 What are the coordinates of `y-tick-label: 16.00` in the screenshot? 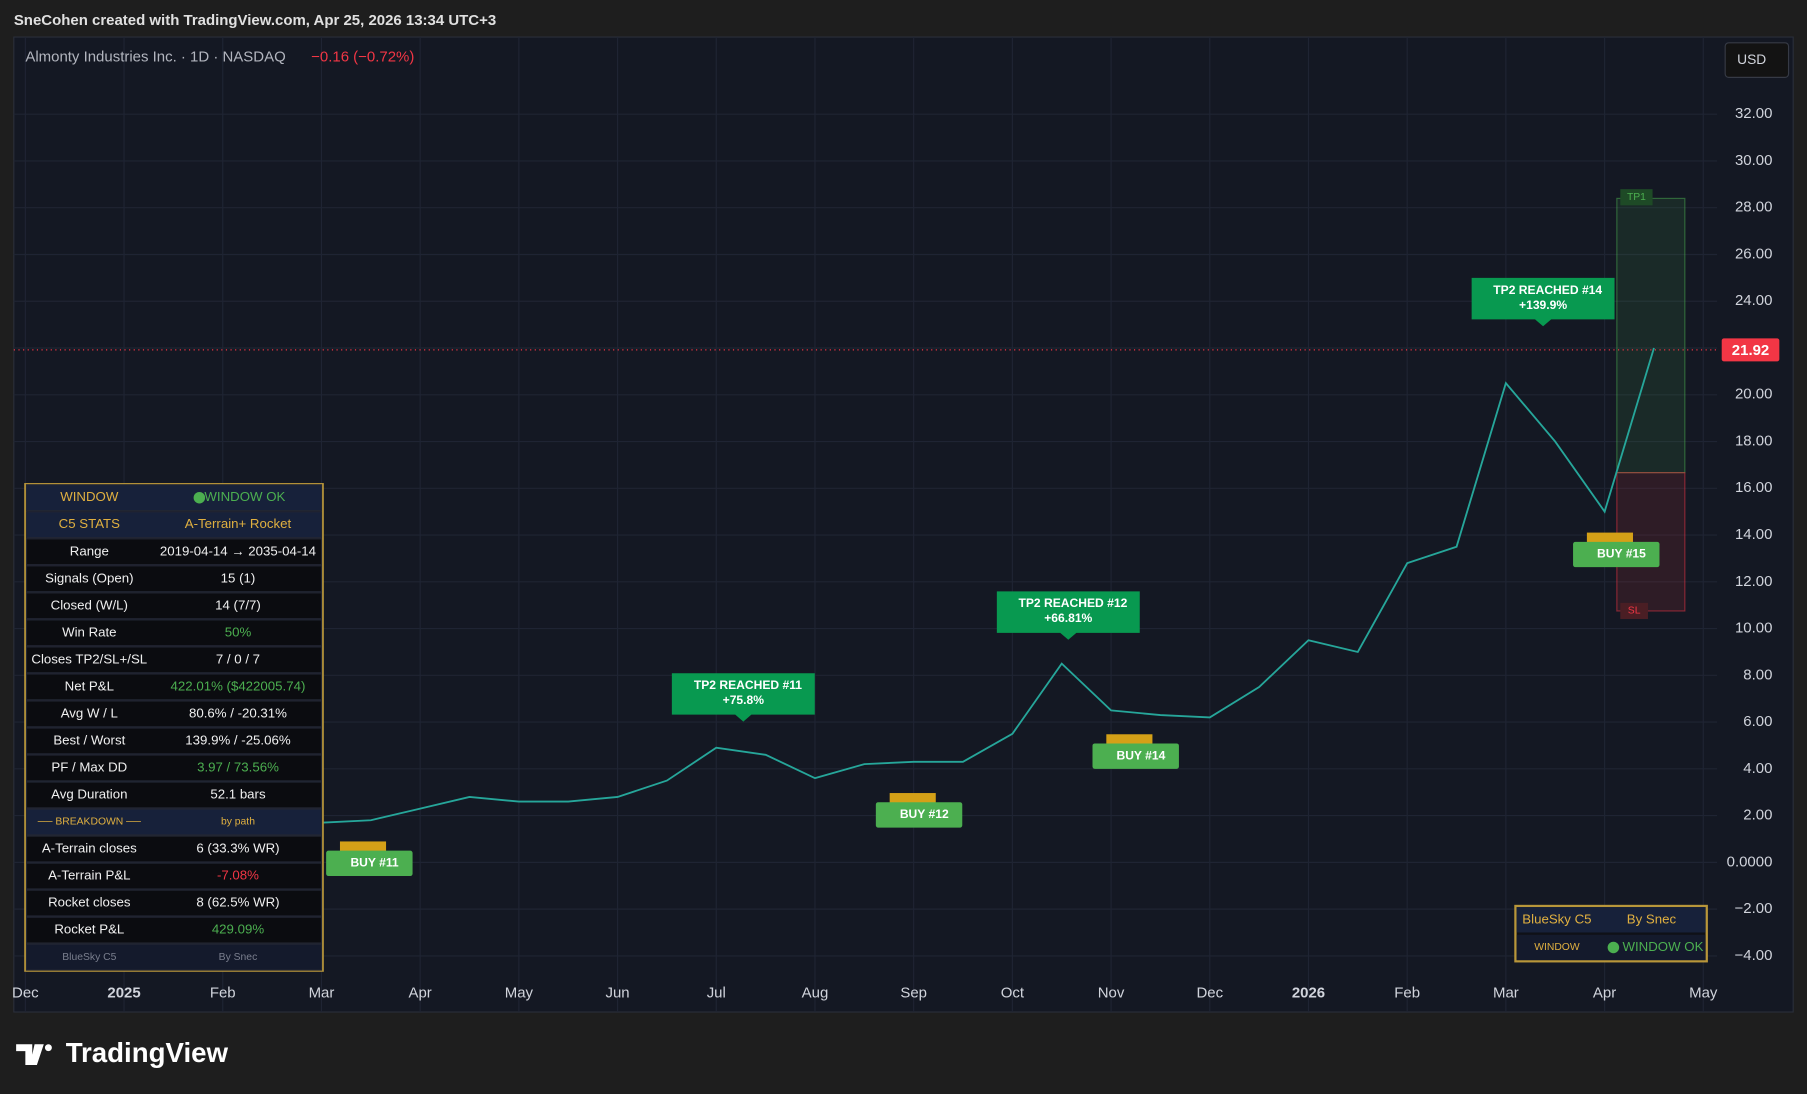 It's located at (1753, 487).